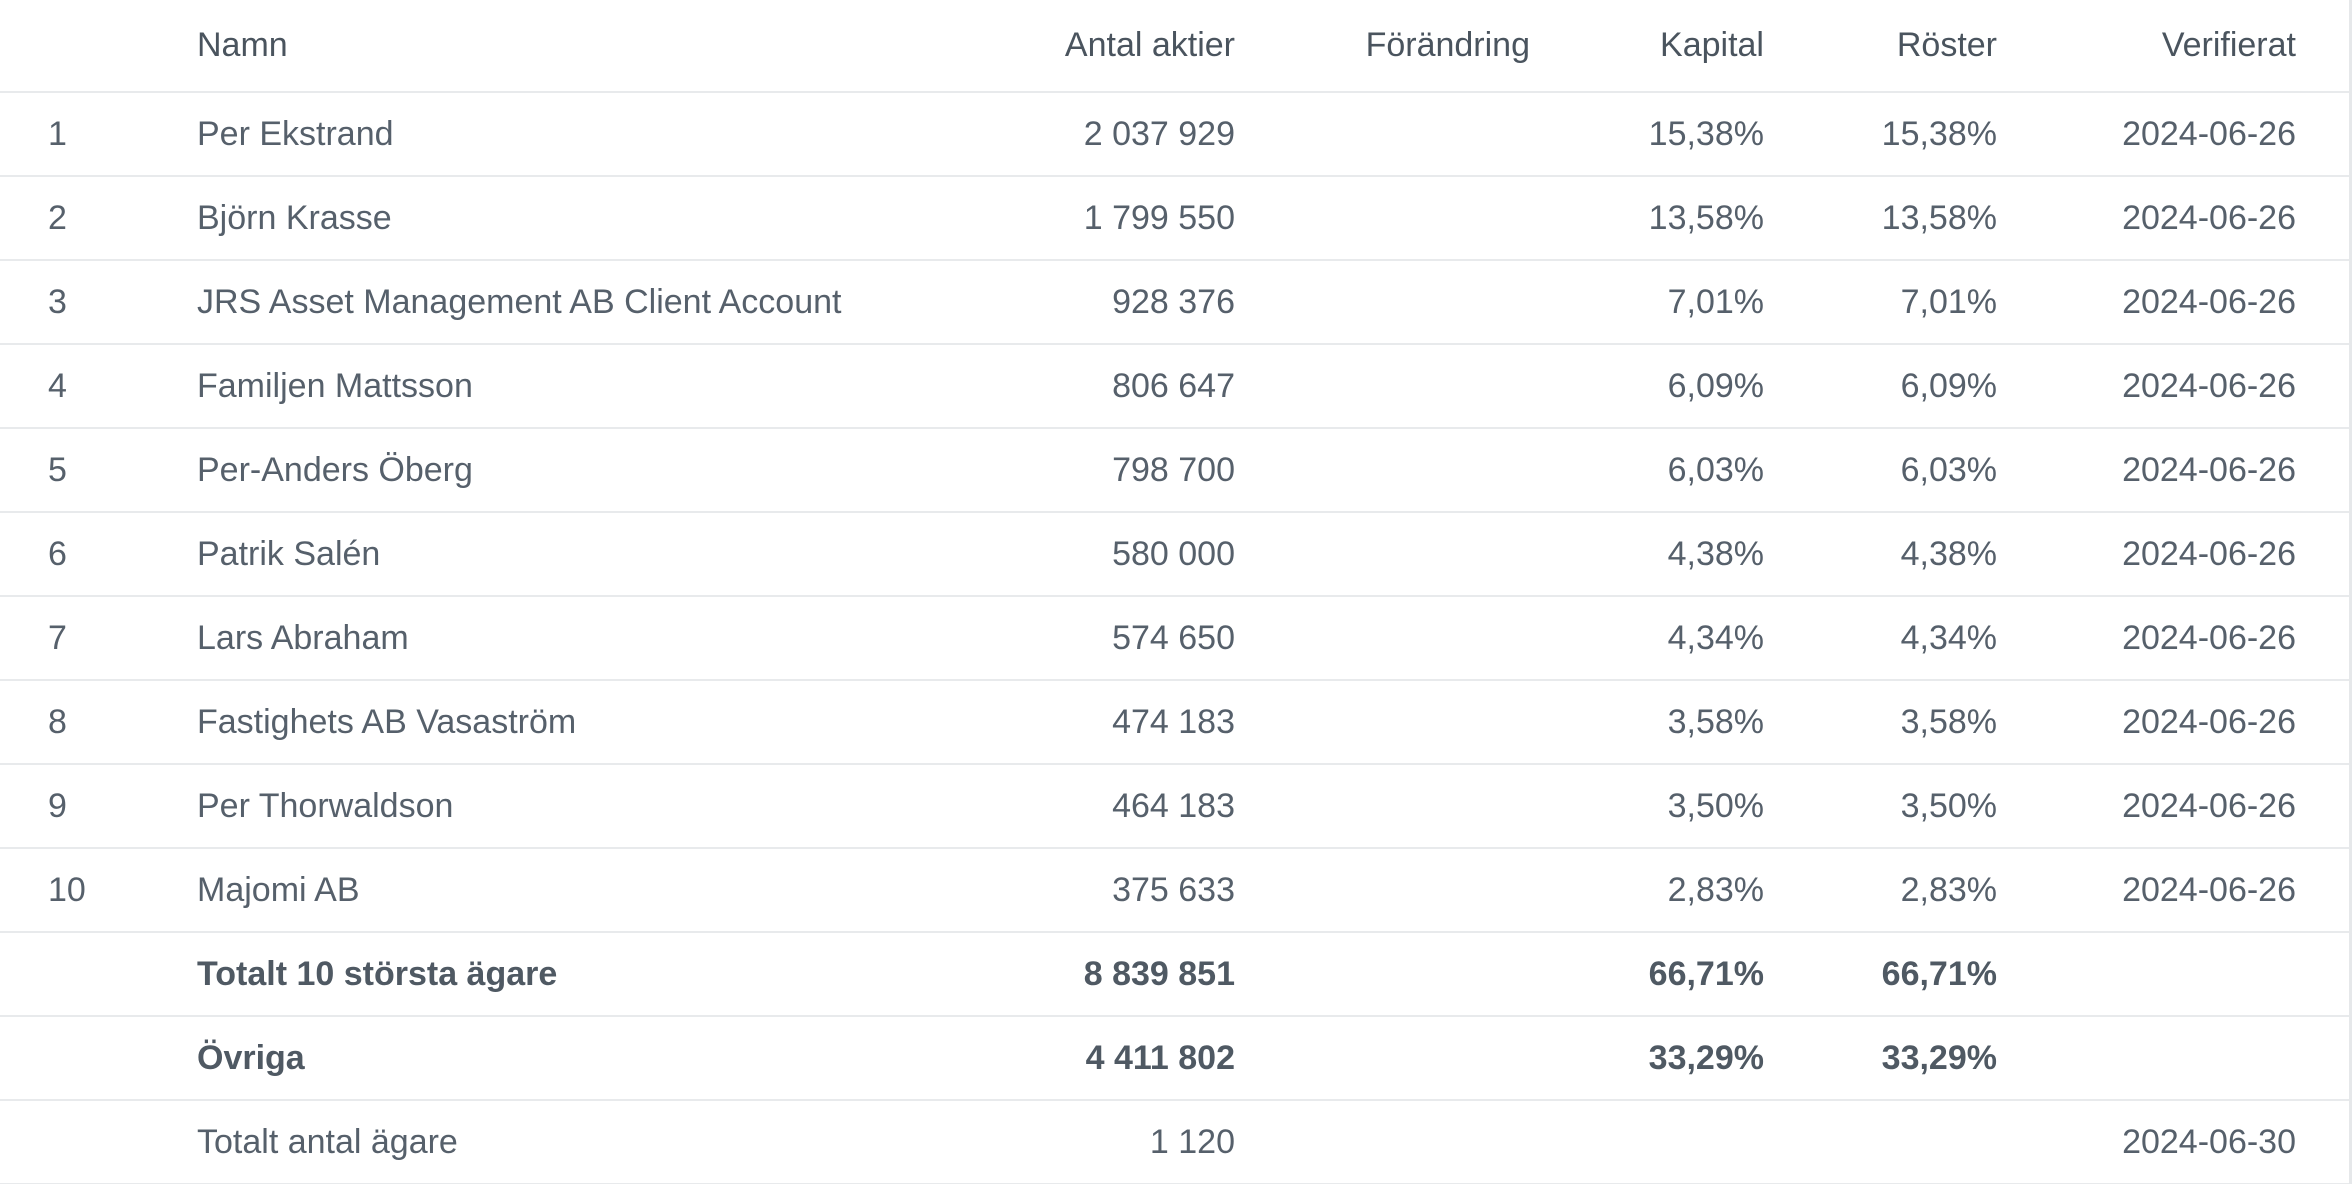 The image size is (2352, 1184). I want to click on summary-shares: 8 839 851, so click(1159, 973).